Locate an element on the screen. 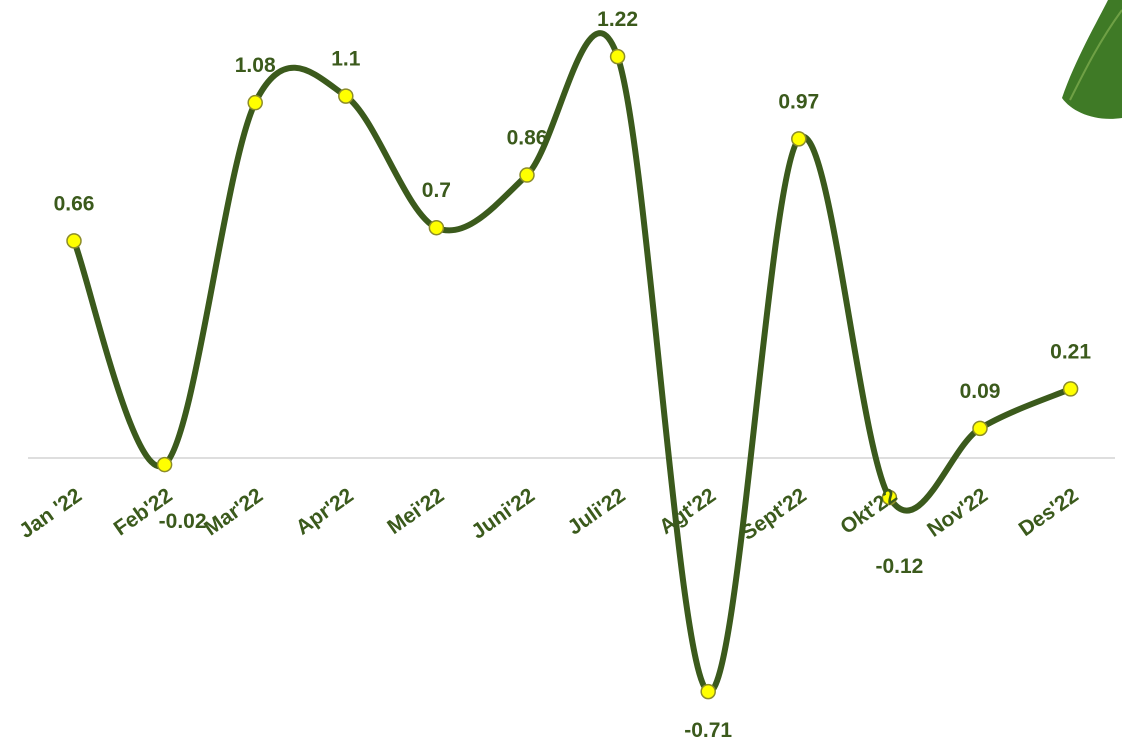 This screenshot has height=748, width=1122. data-label: 1.08 is located at coordinates (255, 65).